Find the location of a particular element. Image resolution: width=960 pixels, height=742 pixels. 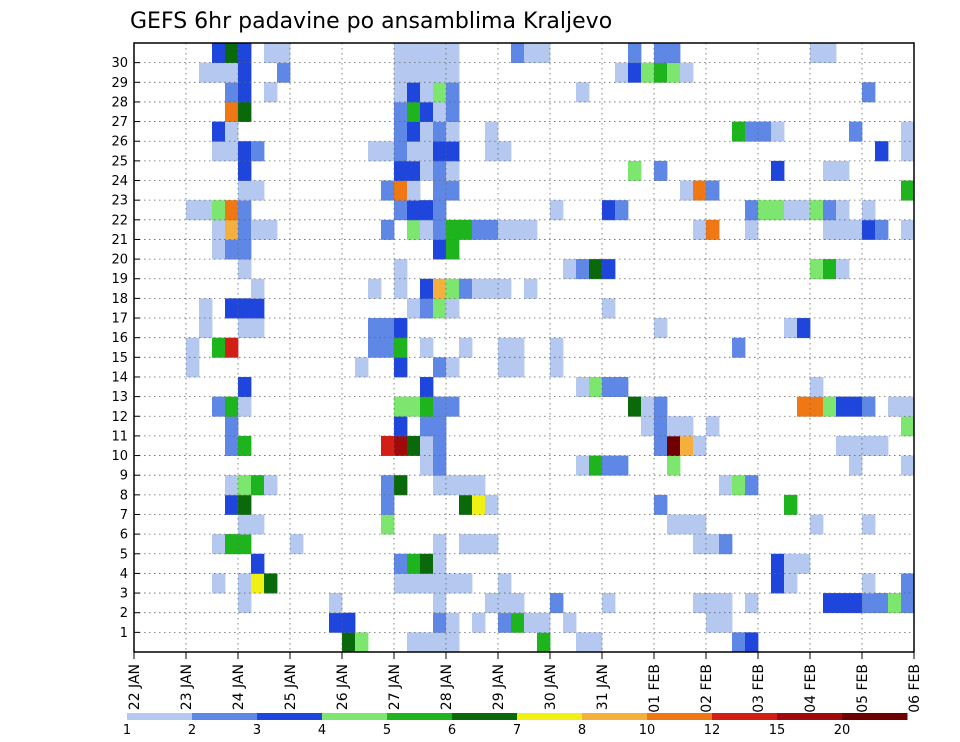

y-tick-label: 2 is located at coordinates (124, 613).